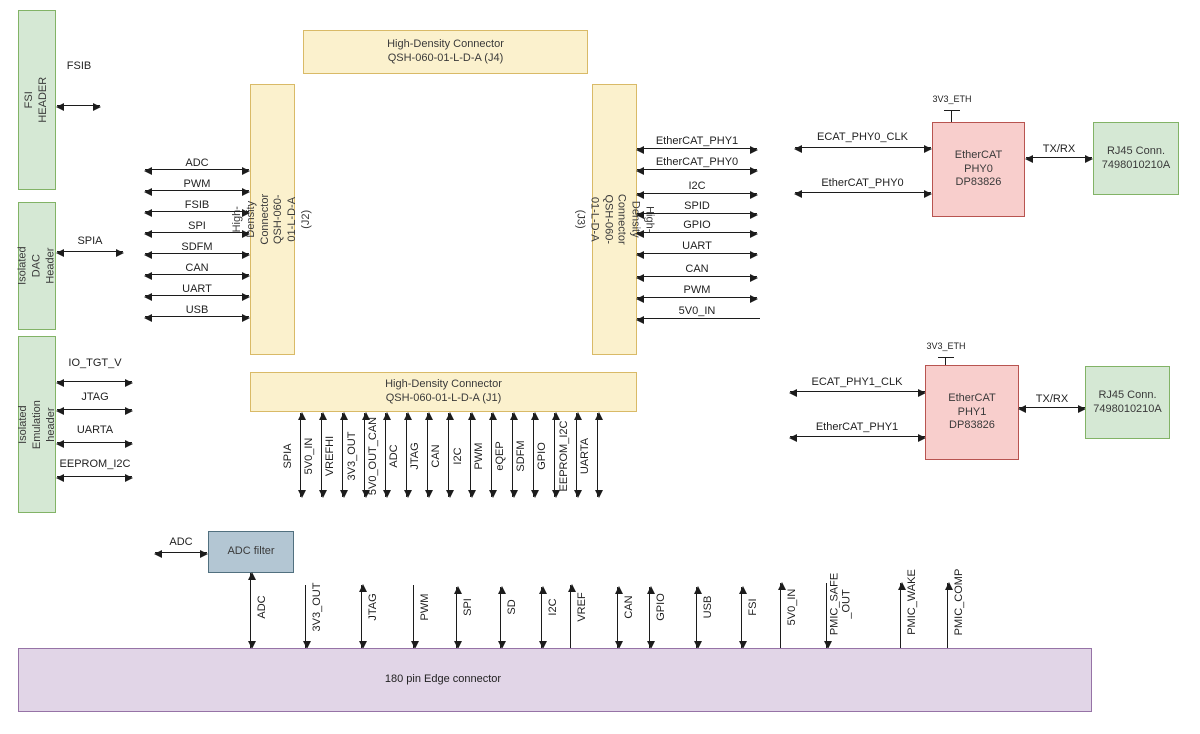  I want to click on j2-signal-label: SDFM, so click(197, 247).